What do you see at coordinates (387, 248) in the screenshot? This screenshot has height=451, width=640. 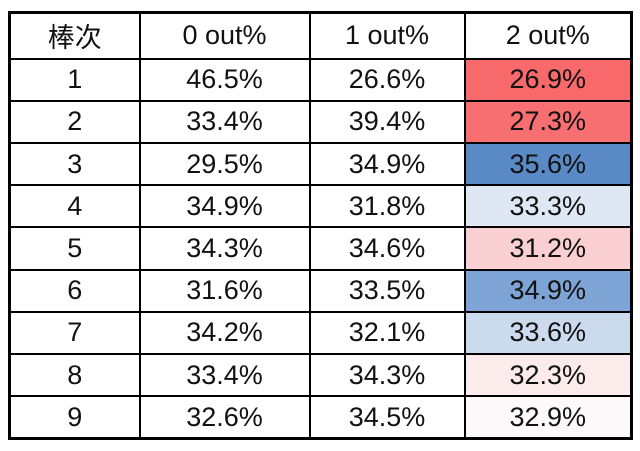 I see `cell-1-out: 34.6%` at bounding box center [387, 248].